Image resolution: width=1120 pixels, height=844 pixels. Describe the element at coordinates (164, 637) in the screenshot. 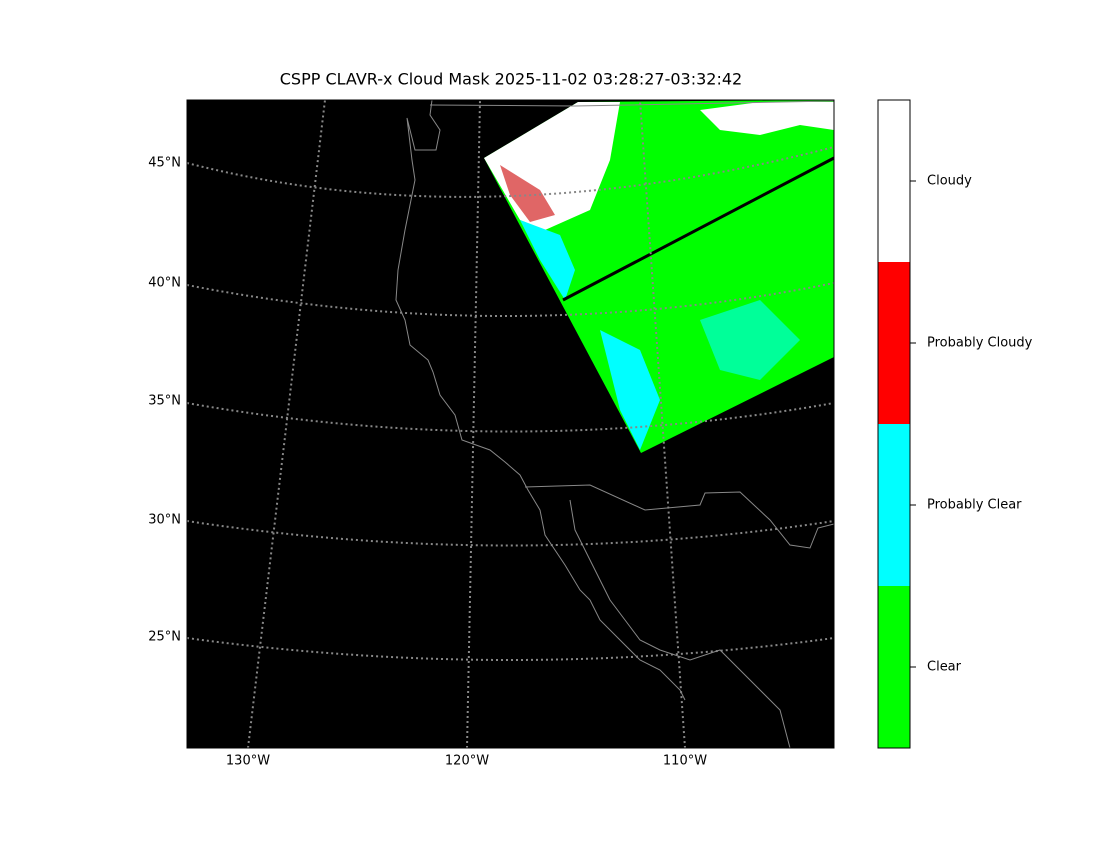

I see `latitude-label: 25°N` at that location.